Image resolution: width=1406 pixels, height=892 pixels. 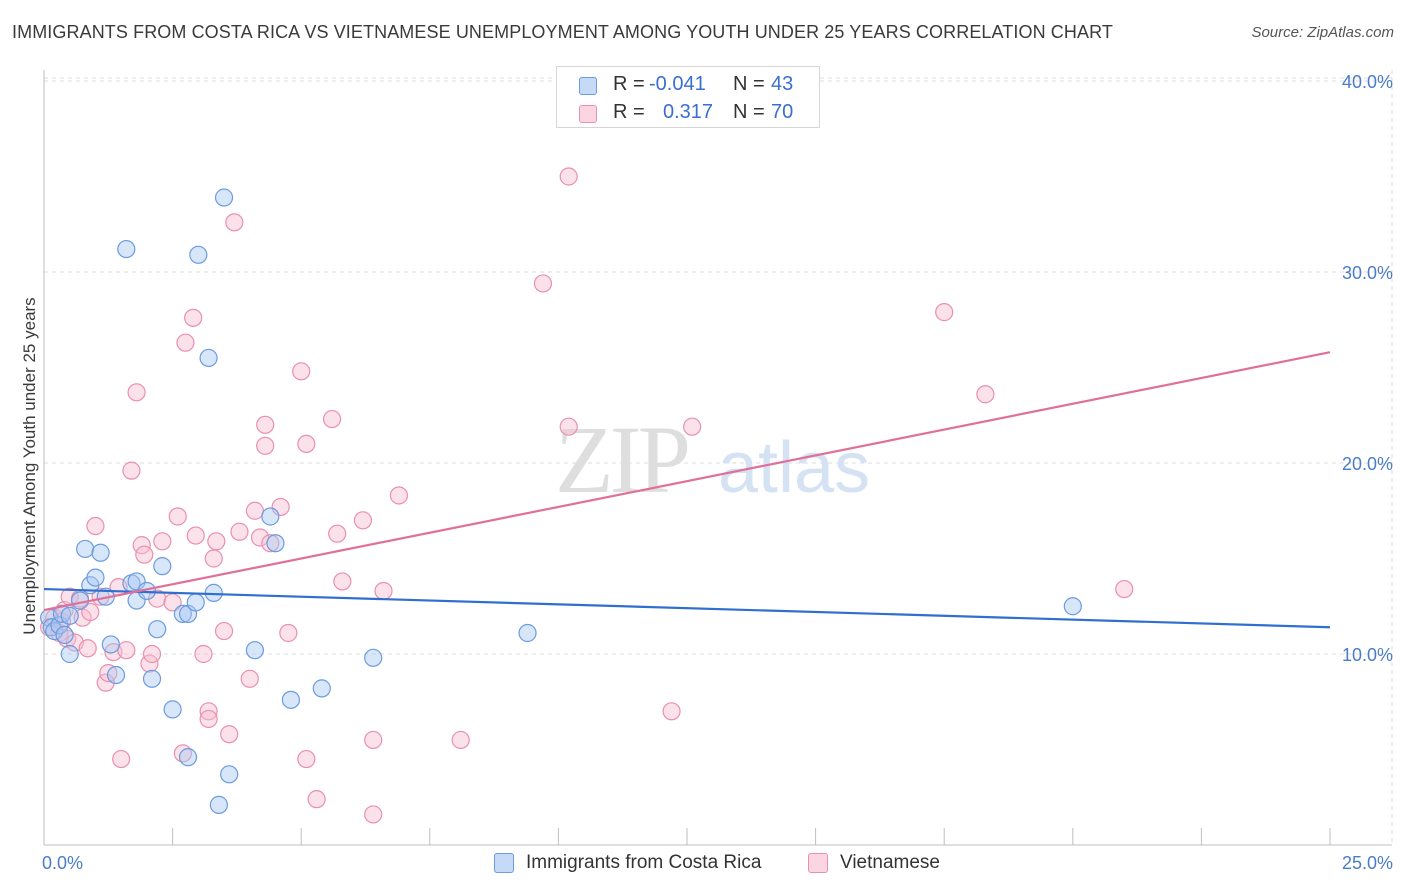 What do you see at coordinates (588, 114) in the screenshot?
I see `legend-swatch-pink` at bounding box center [588, 114].